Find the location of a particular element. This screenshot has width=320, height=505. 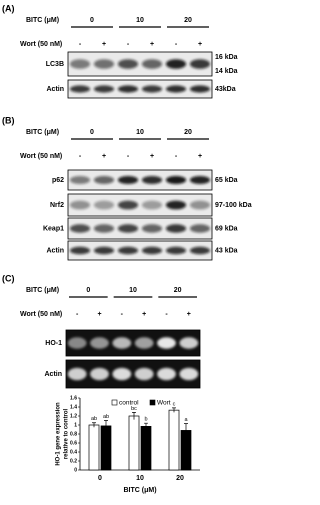

legend-swatch is located at coordinates (114, 402).